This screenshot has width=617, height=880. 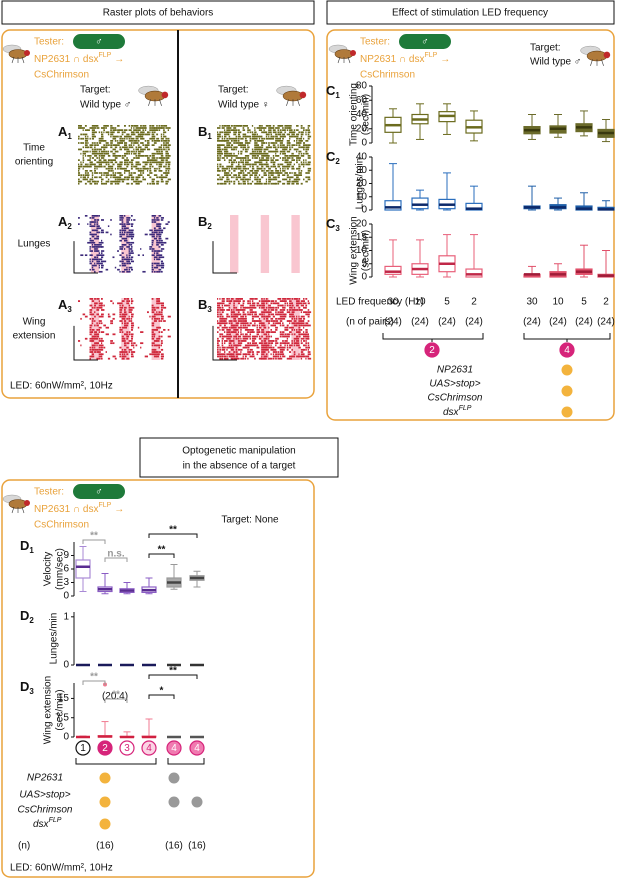 What do you see at coordinates (430, 55) in the screenshot?
I see `label-part: FLP` at bounding box center [430, 55].